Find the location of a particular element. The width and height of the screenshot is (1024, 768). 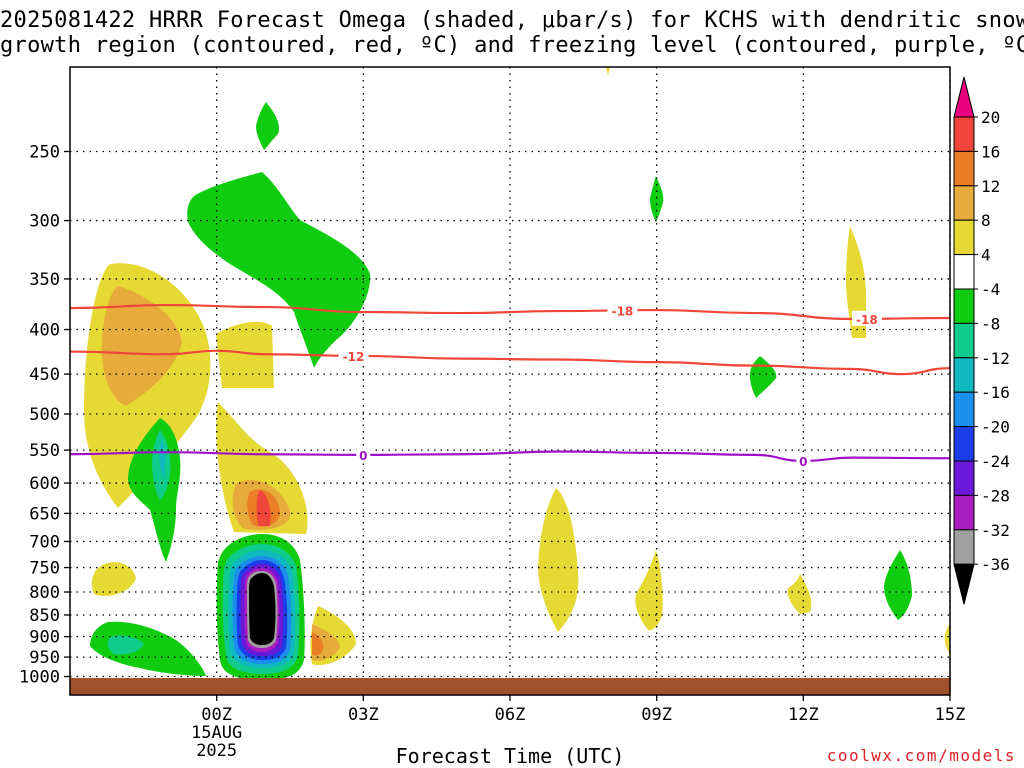

x-axis-label: Forecast Time (UTC) is located at coordinates (510, 756).